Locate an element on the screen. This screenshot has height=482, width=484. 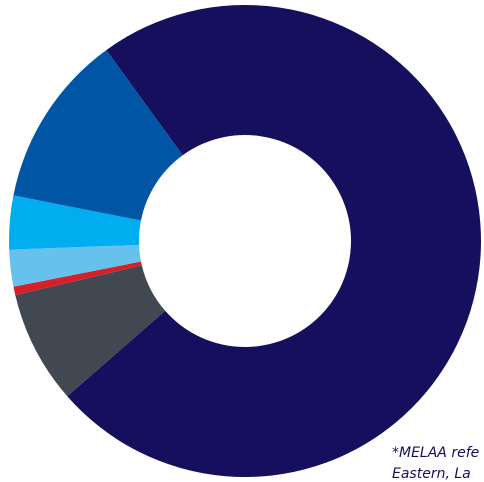
footnote-line-2: Eastern, La is located at coordinates (431, 474).